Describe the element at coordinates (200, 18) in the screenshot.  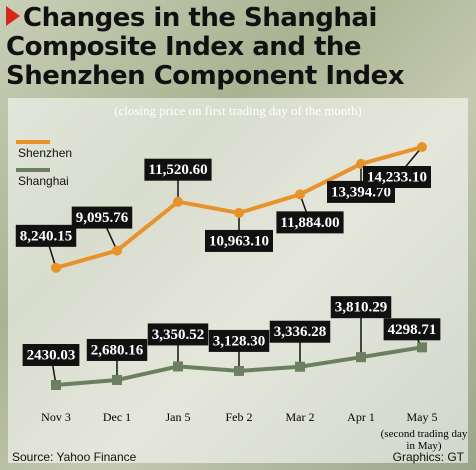
I see `title-text: Changes in the Shanghai` at that location.